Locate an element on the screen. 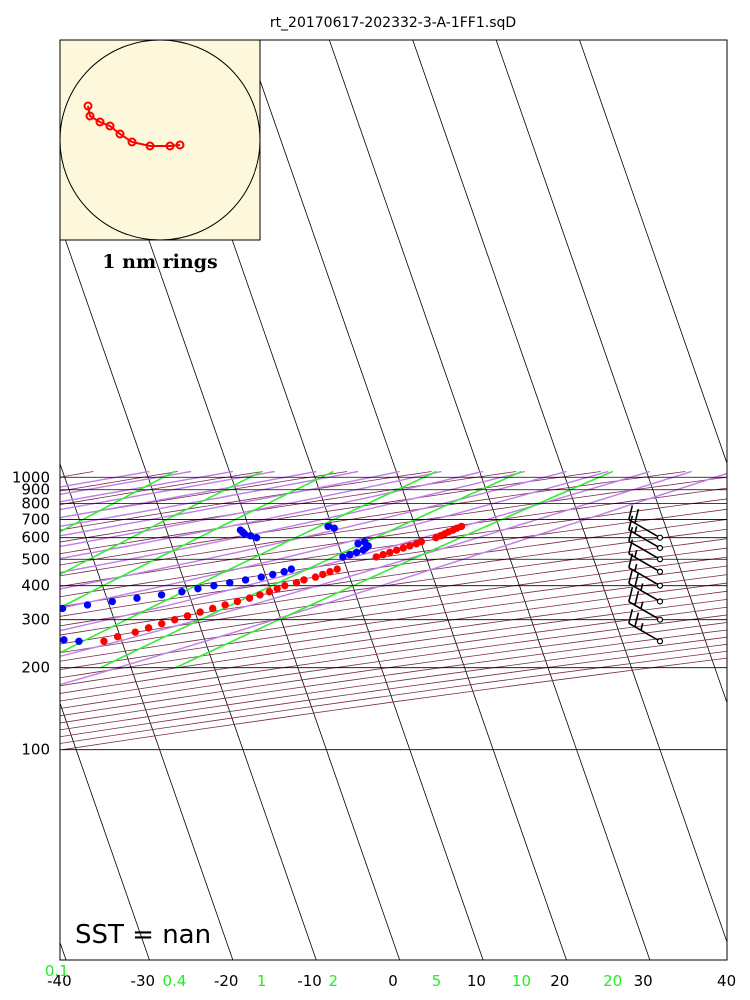 The image size is (750, 1000). temperature-tick-label: 0 is located at coordinates (393, 981).